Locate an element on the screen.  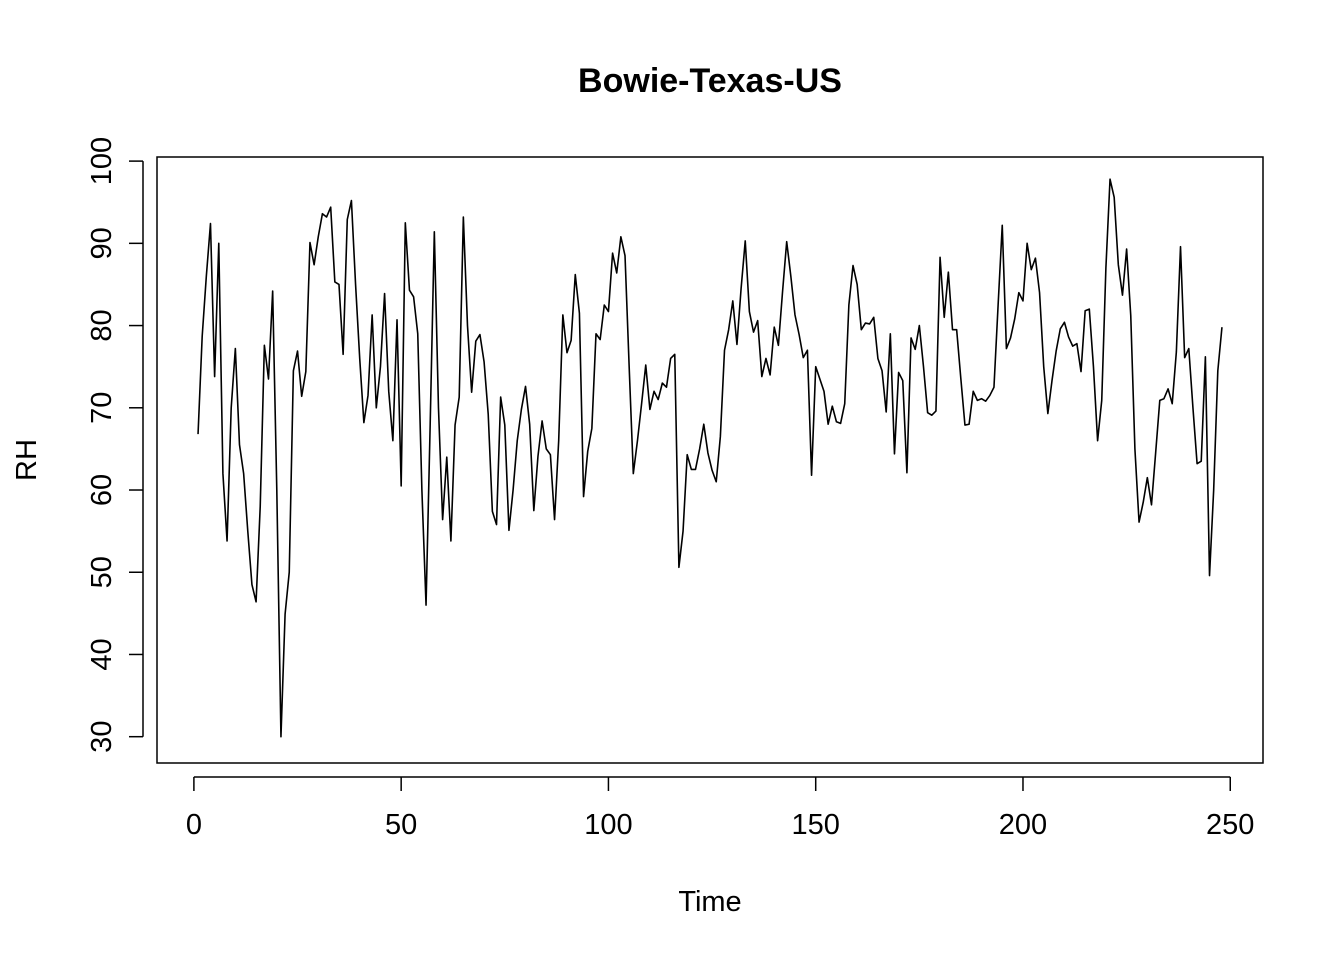
y-tick-label: 80 is located at coordinates (102, 325).